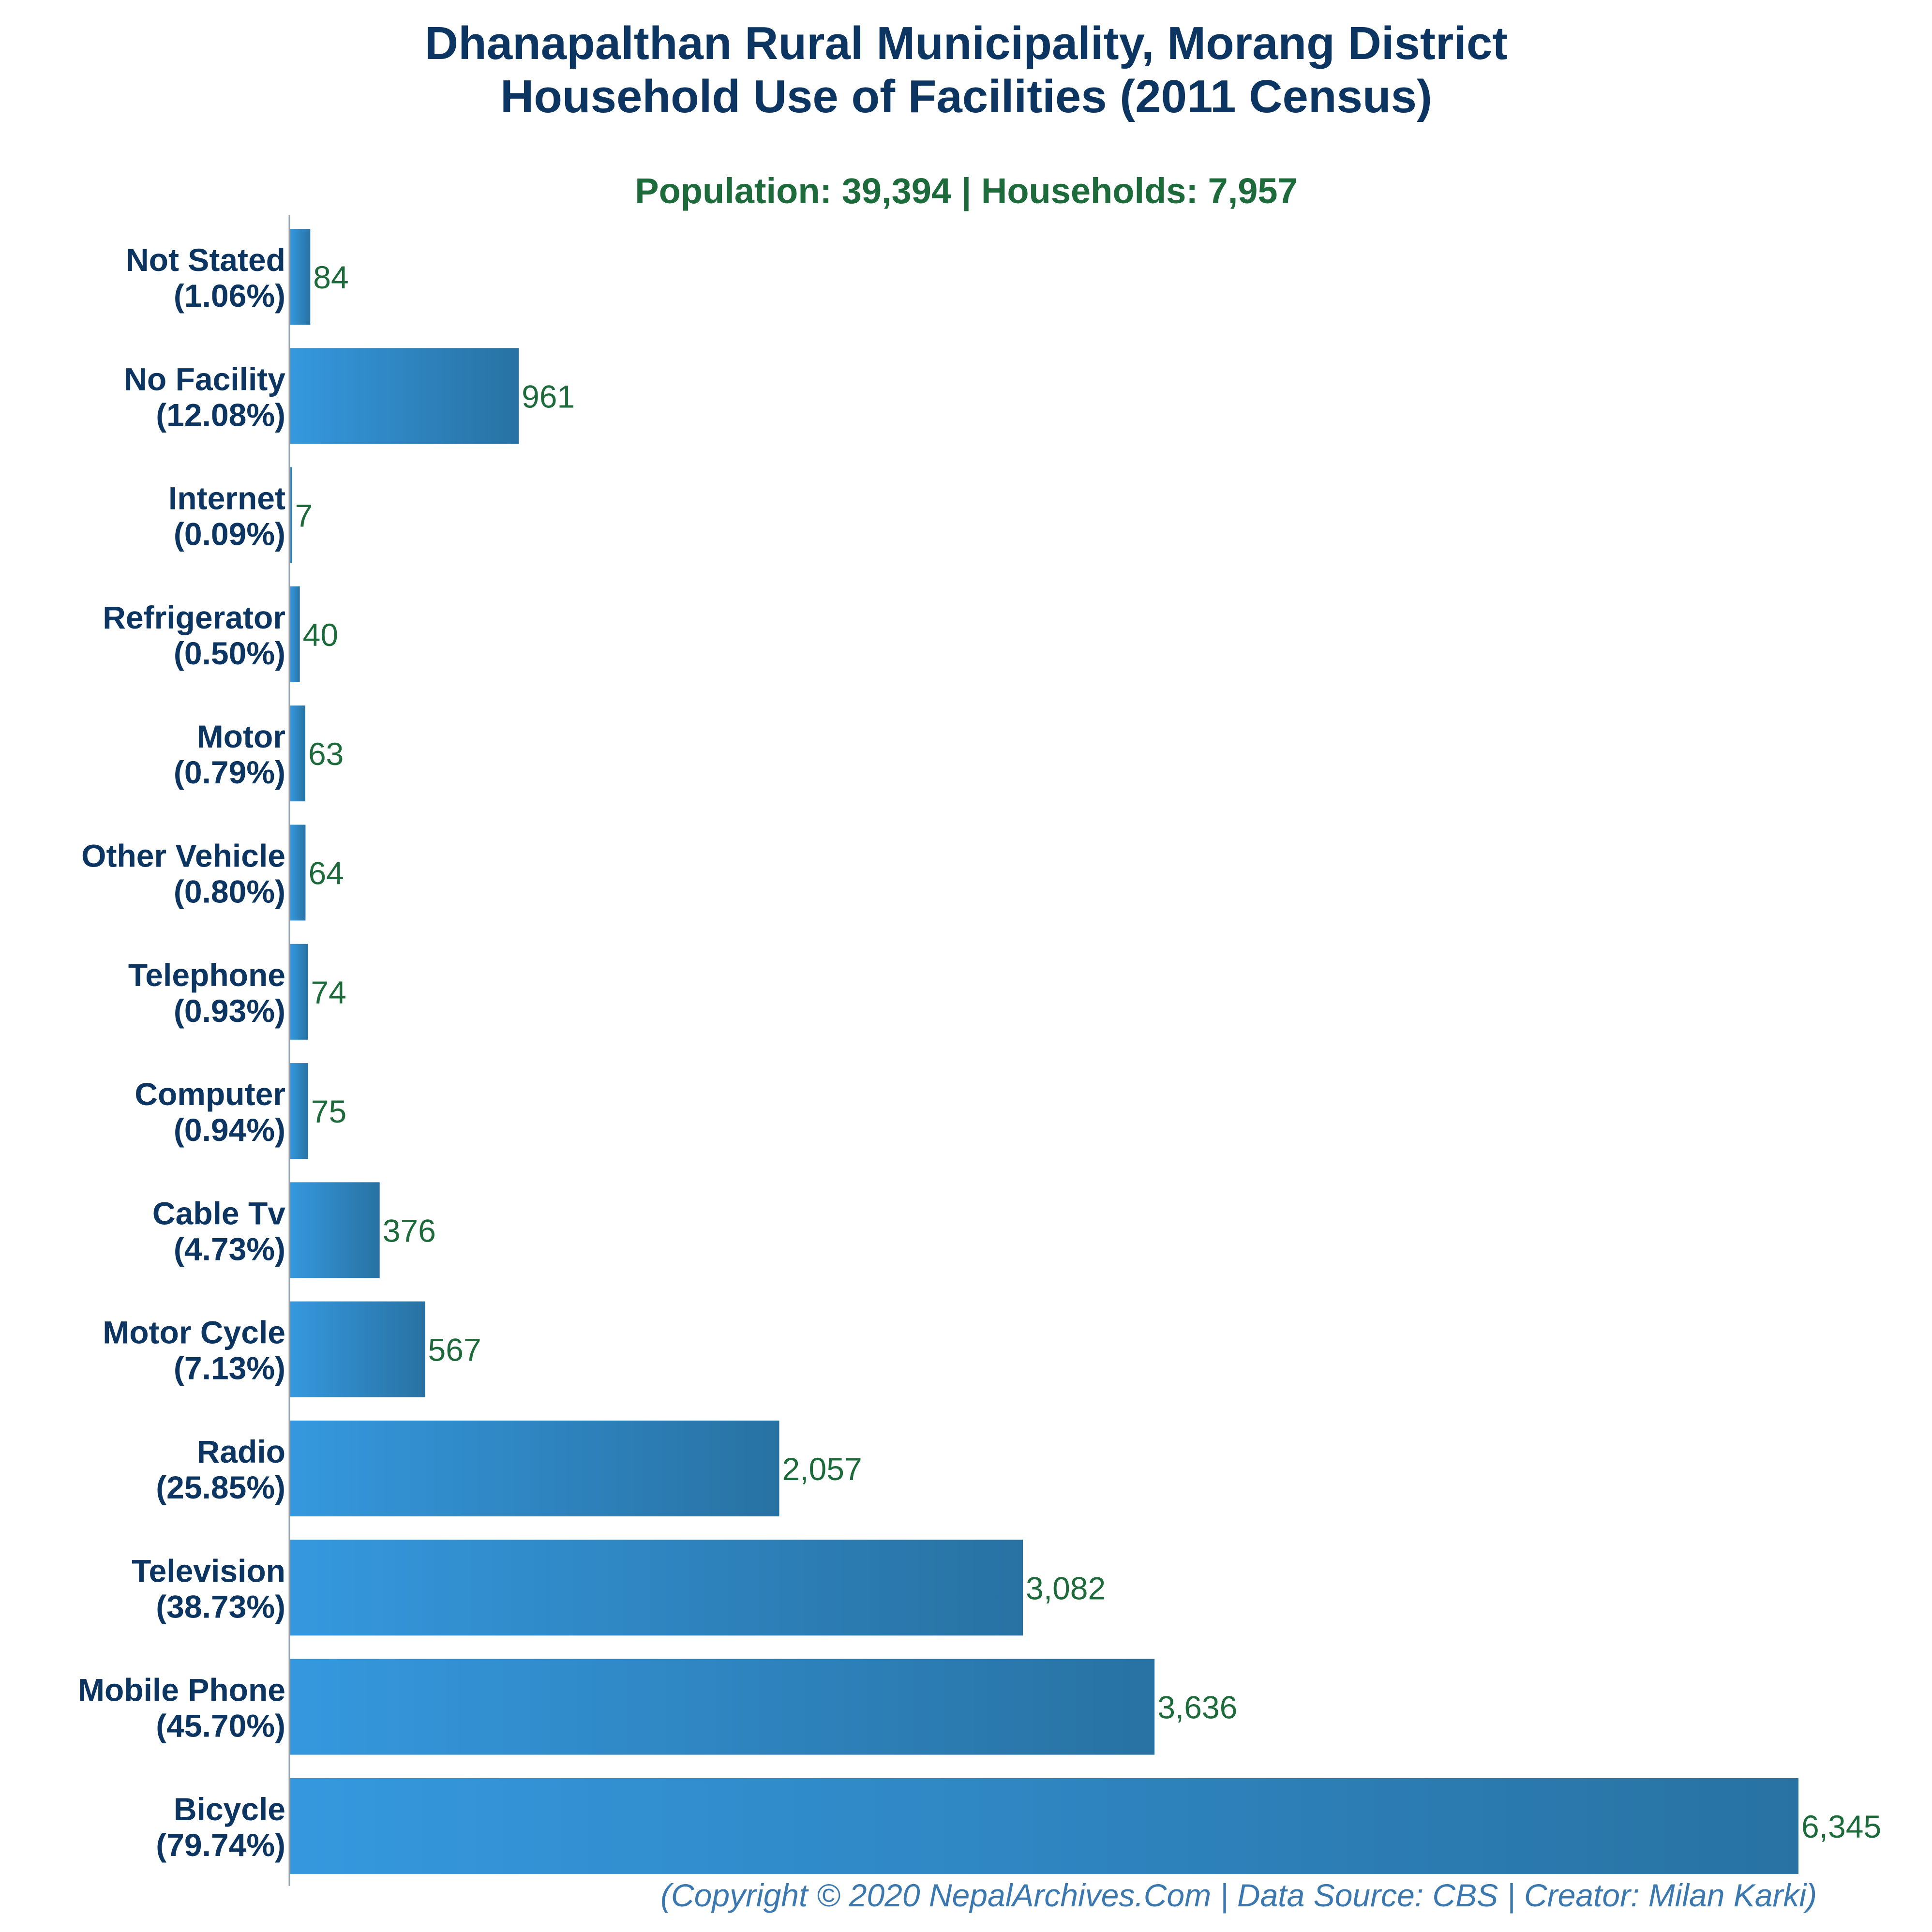 The width and height of the screenshot is (1932, 1932). I want to click on percent-label: (0.93%), so click(229, 1011).